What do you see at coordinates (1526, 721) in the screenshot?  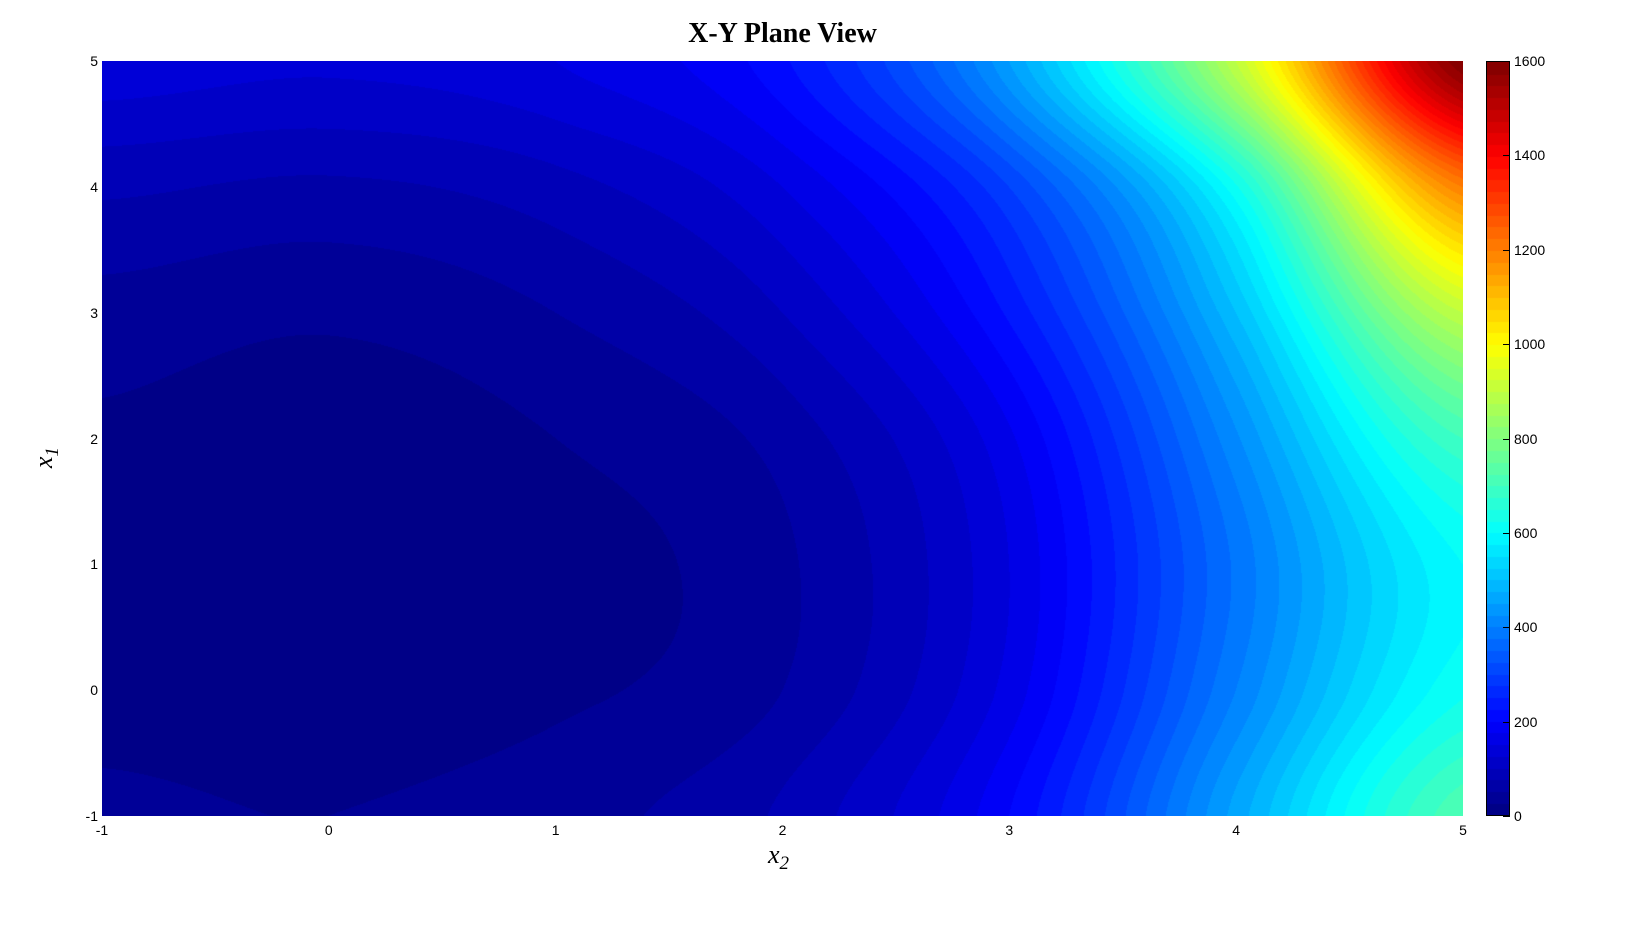 I see `colorbar-tick-label: 200` at bounding box center [1526, 721].